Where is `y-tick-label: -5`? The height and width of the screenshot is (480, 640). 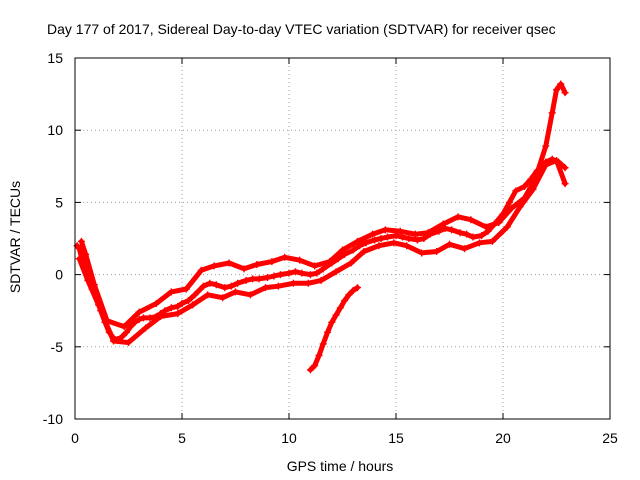
y-tick-label: -5 is located at coordinates (57, 347).